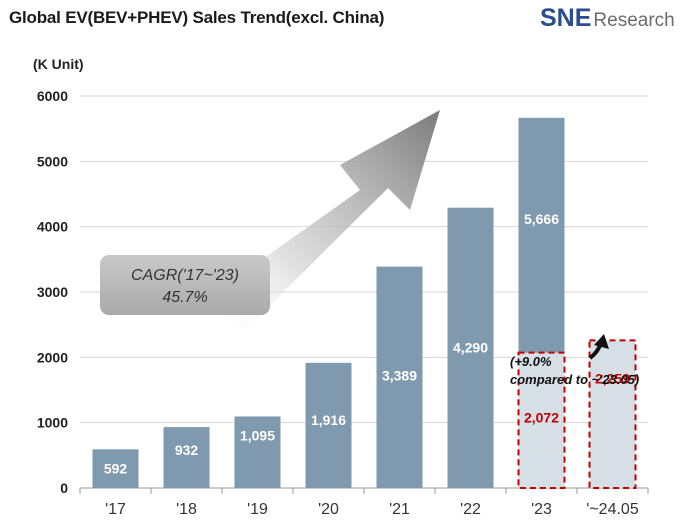  I want to click on cagr-box-background, so click(185, 285).